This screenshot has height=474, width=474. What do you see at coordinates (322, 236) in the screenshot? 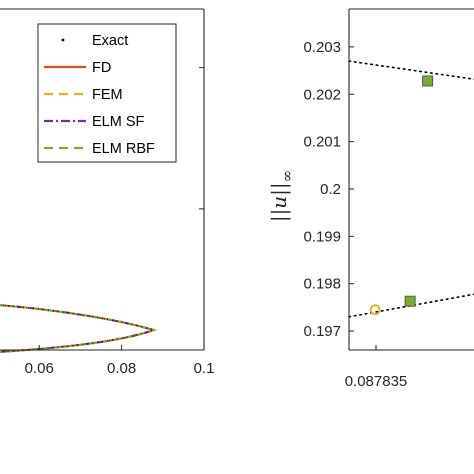
I see `right-y-tick-label: 0.199` at bounding box center [322, 236].